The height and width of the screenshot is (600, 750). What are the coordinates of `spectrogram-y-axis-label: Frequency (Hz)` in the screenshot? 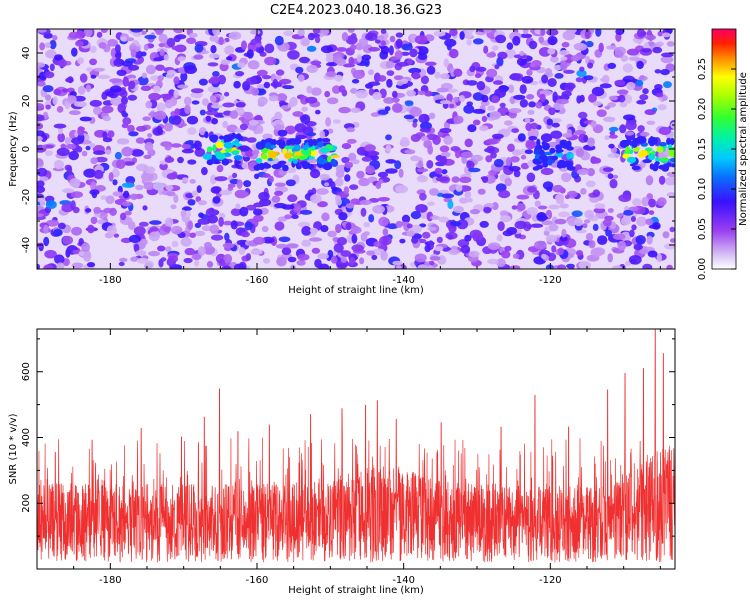 It's located at (13, 149).